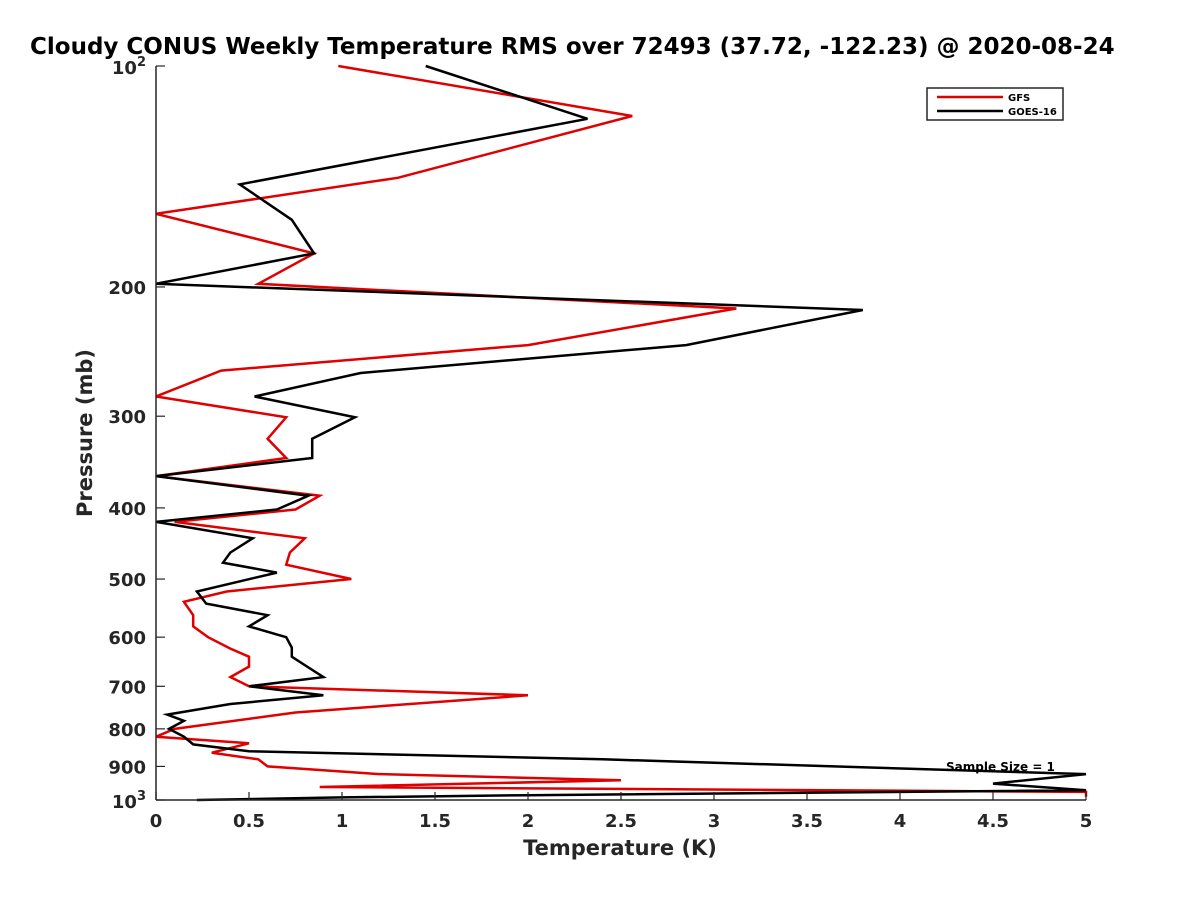 The width and height of the screenshot is (1200, 904). What do you see at coordinates (807, 821) in the screenshot?
I see `x-tick-label: 3.5` at bounding box center [807, 821].